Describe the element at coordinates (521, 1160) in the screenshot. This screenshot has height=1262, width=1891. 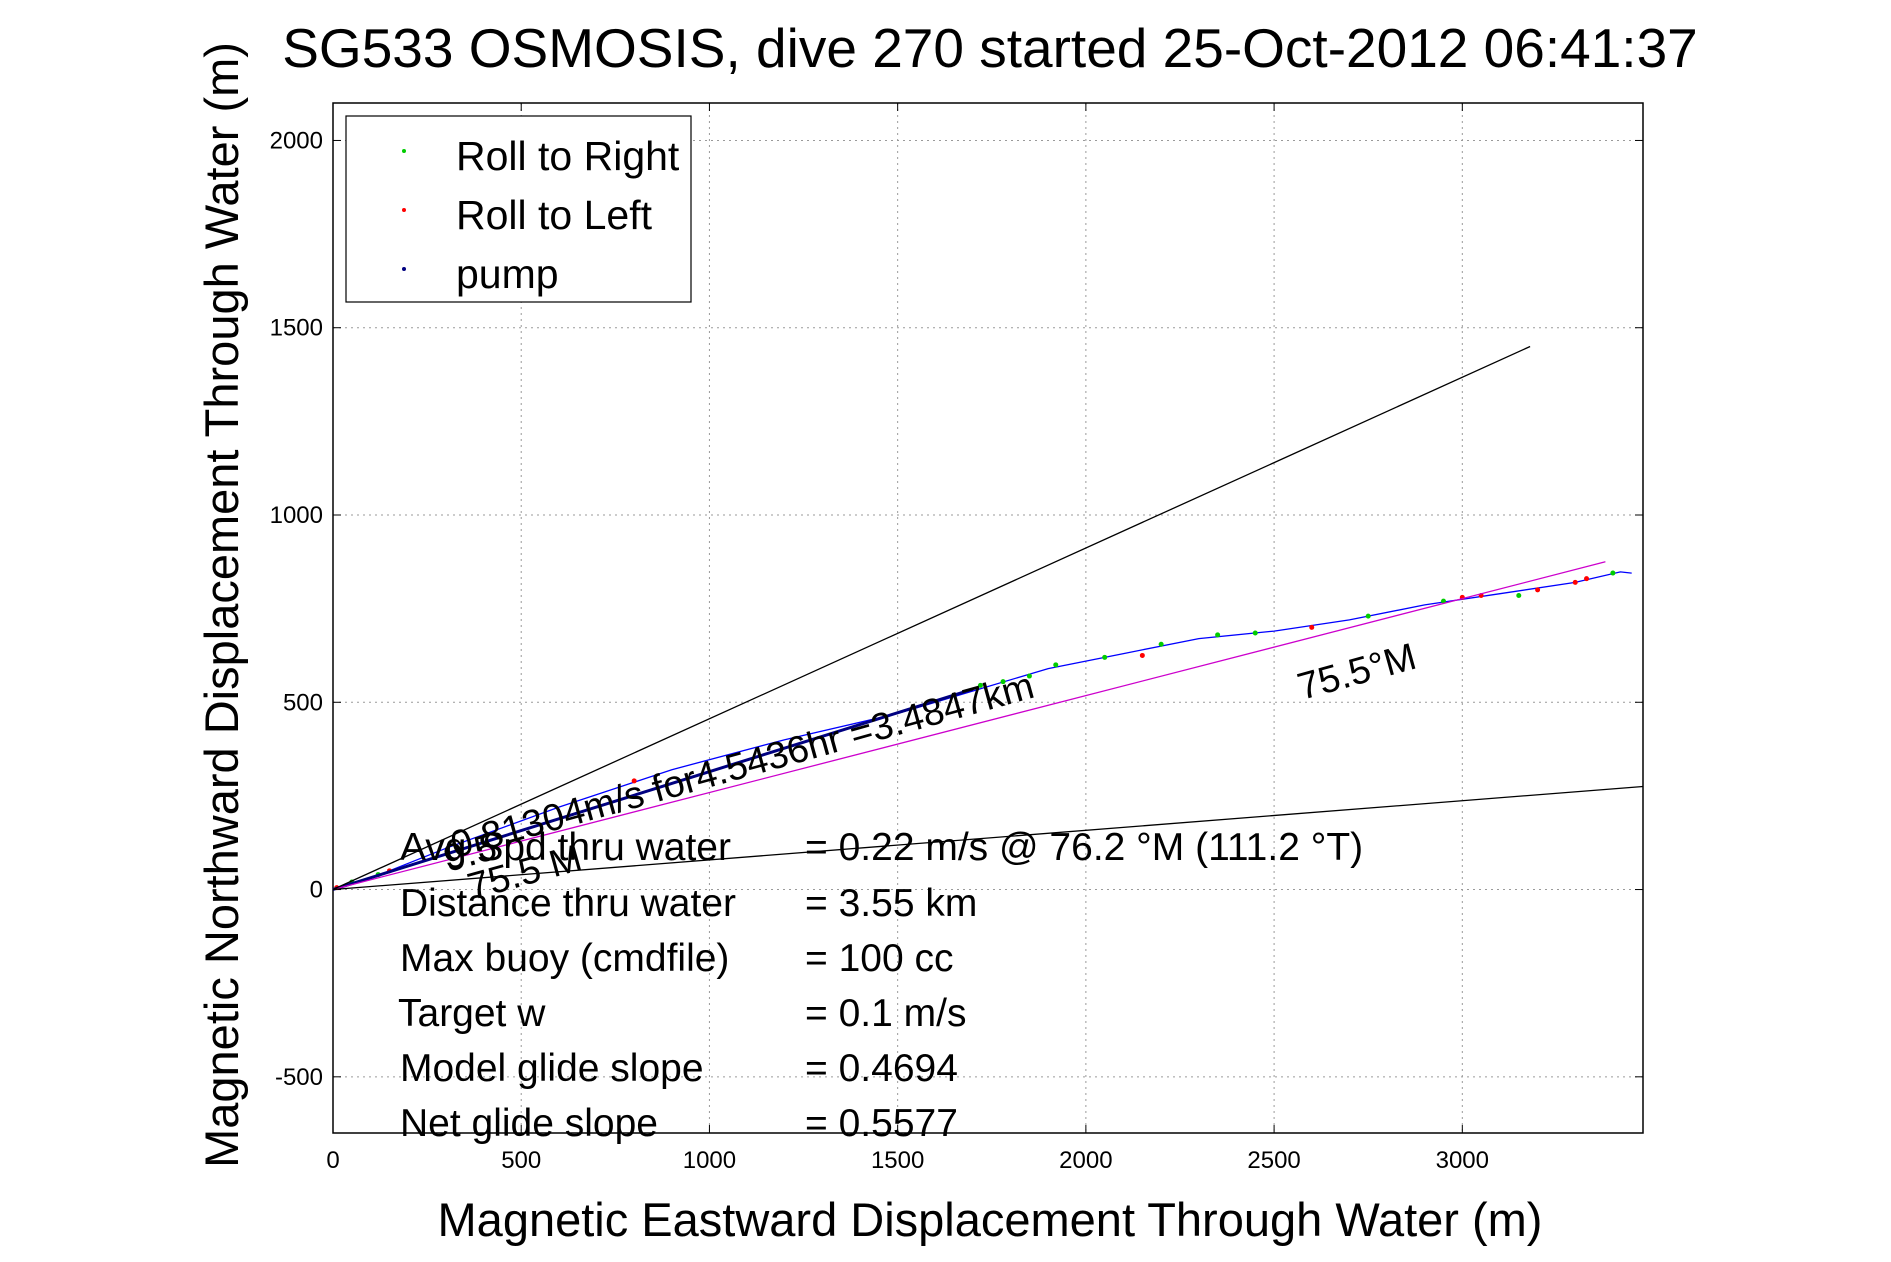
I see `x-tick-label: 500` at that location.